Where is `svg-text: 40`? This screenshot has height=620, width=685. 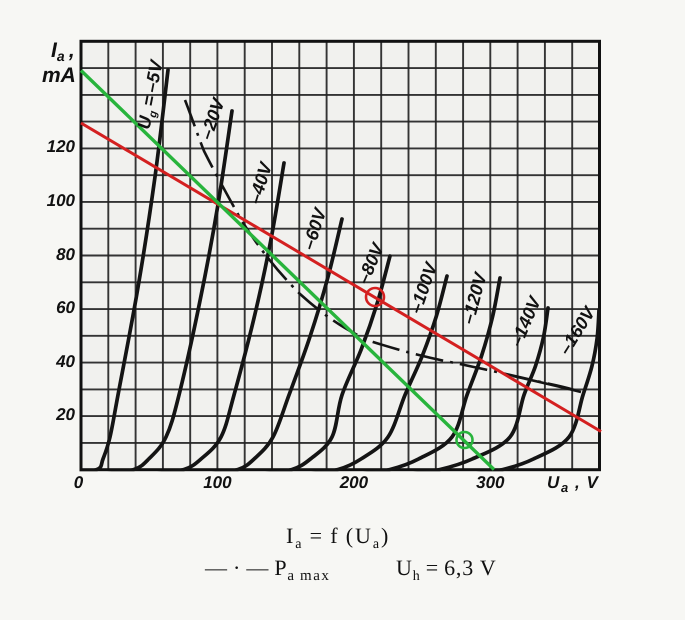 svg-text: 40 is located at coordinates (65, 361).